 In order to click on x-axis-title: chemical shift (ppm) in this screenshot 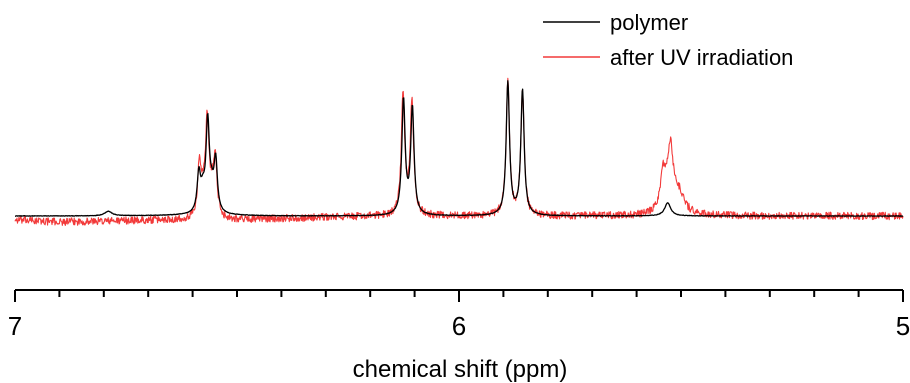, I will do `click(460, 369)`.